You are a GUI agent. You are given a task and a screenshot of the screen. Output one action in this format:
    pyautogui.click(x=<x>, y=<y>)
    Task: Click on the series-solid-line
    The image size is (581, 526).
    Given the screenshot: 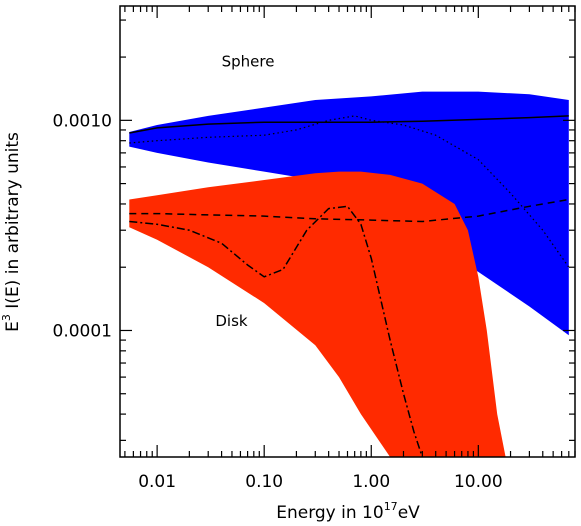 What is the action you would take?
    pyautogui.click(x=349, y=124)
    